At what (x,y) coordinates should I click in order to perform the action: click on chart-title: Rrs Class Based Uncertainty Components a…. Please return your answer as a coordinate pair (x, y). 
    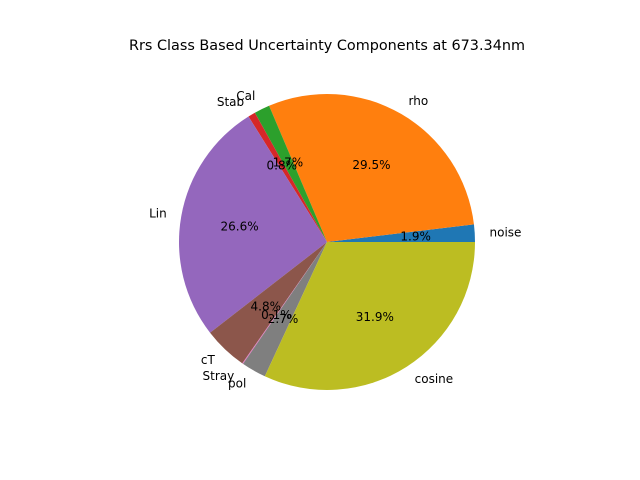
    Looking at the image, I should click on (327, 46).